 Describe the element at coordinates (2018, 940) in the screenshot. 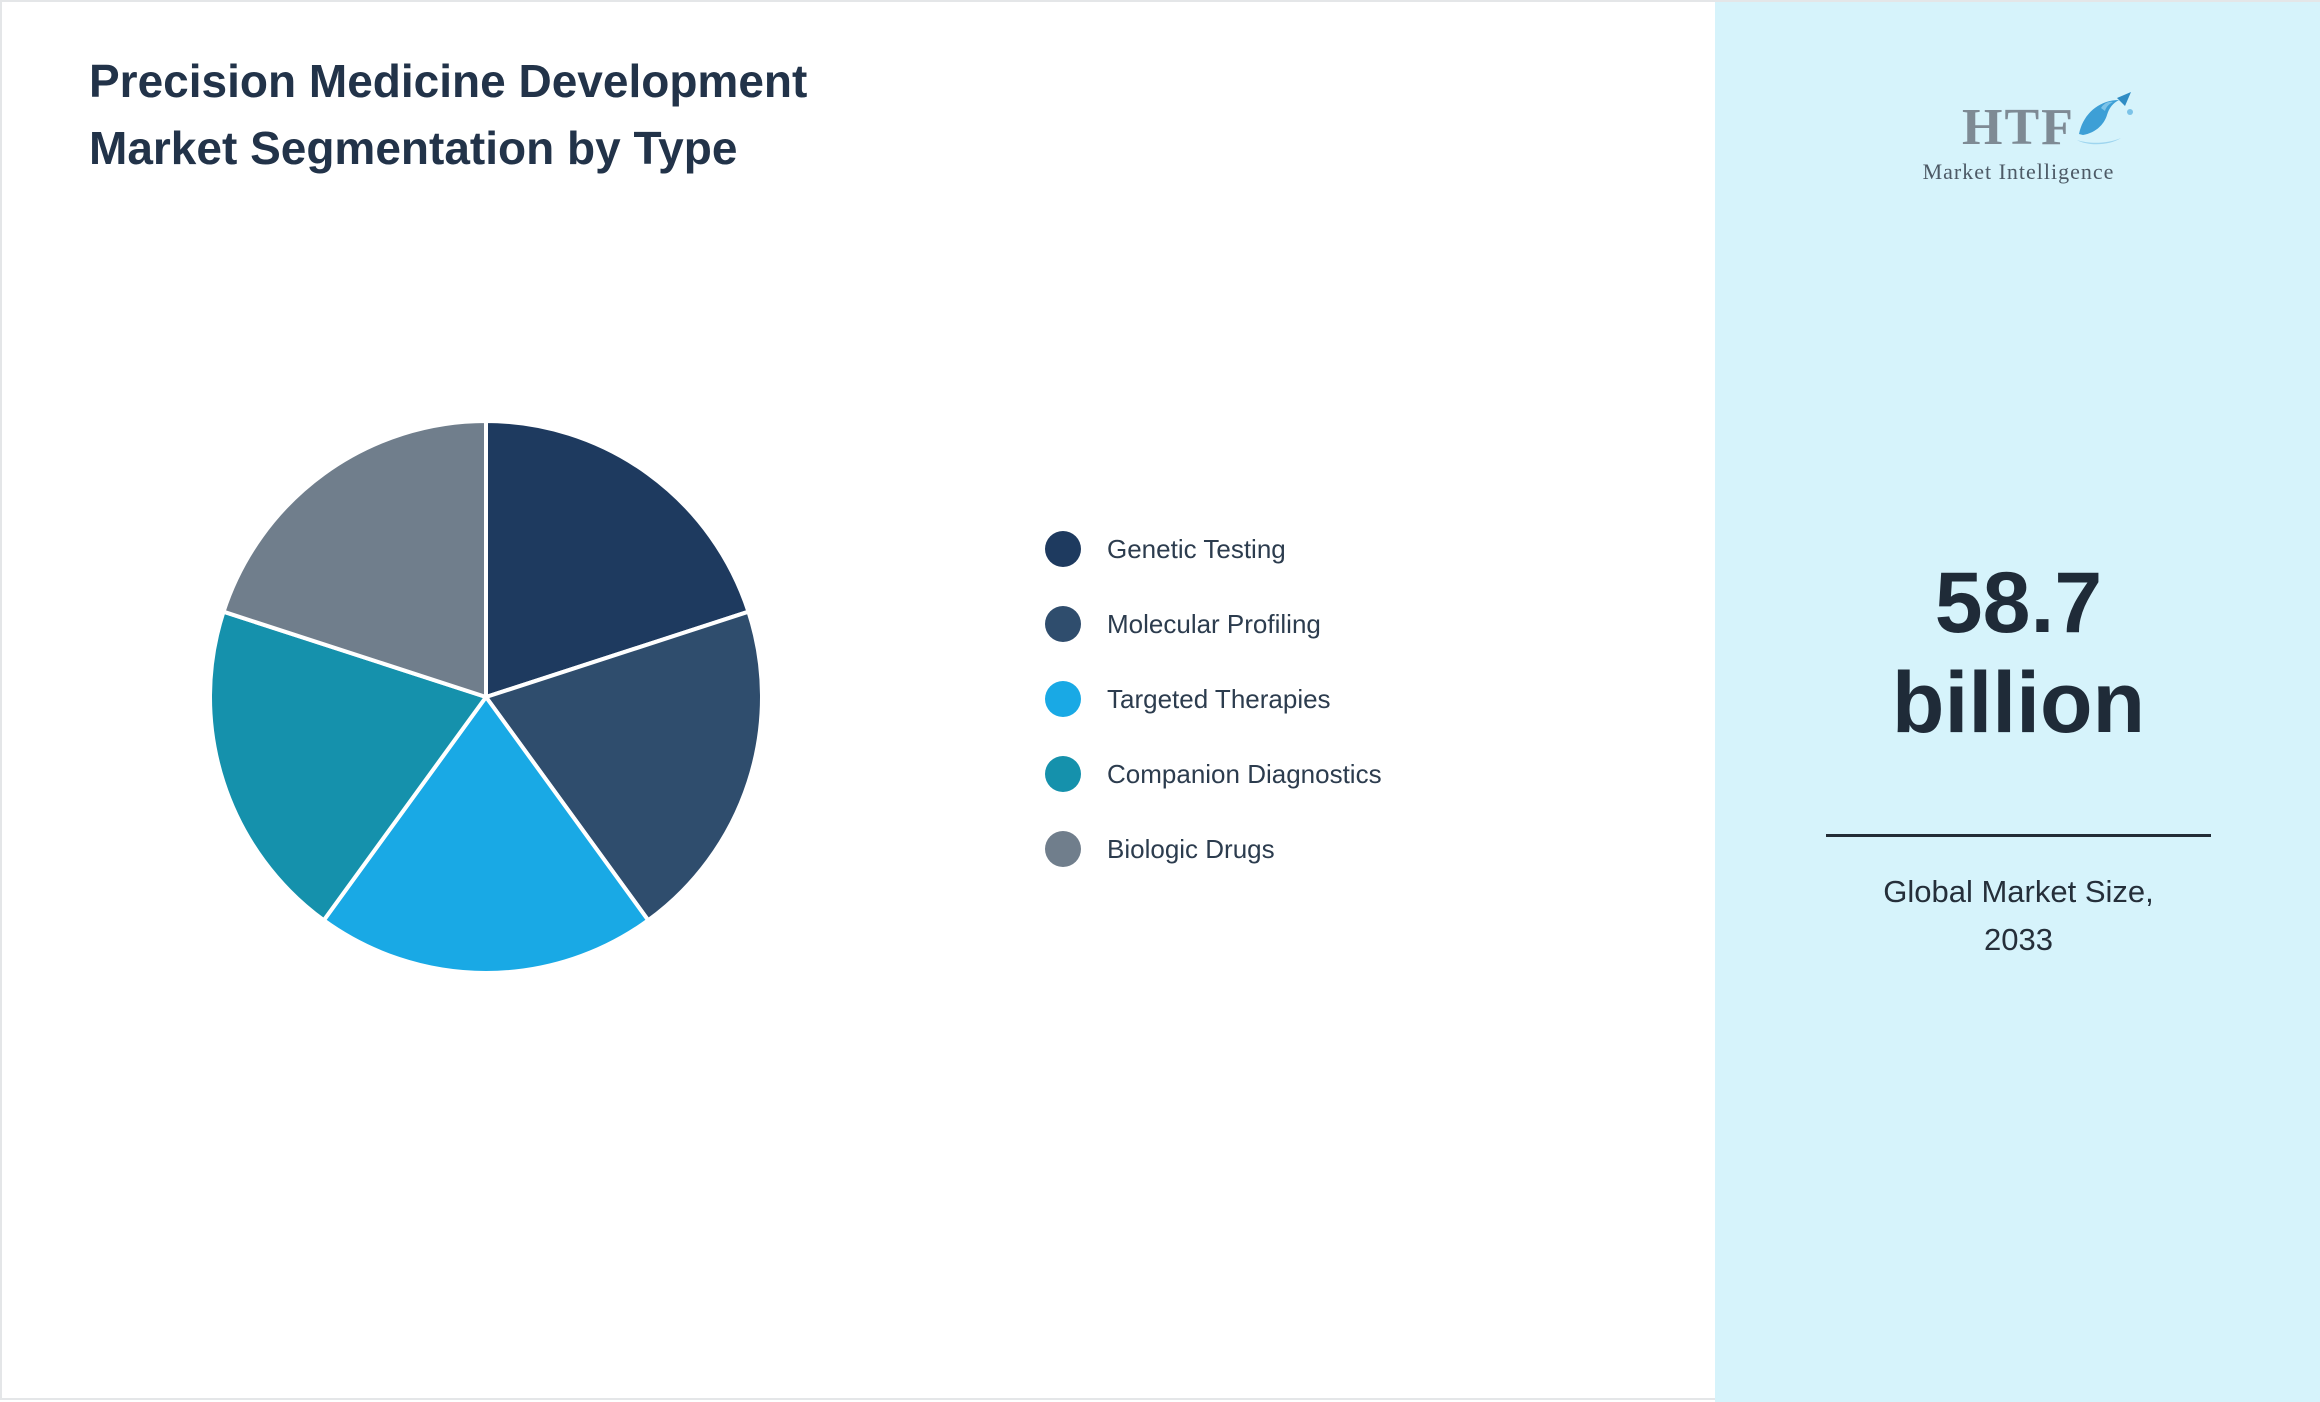

I see `caption-line2: 2033` at that location.